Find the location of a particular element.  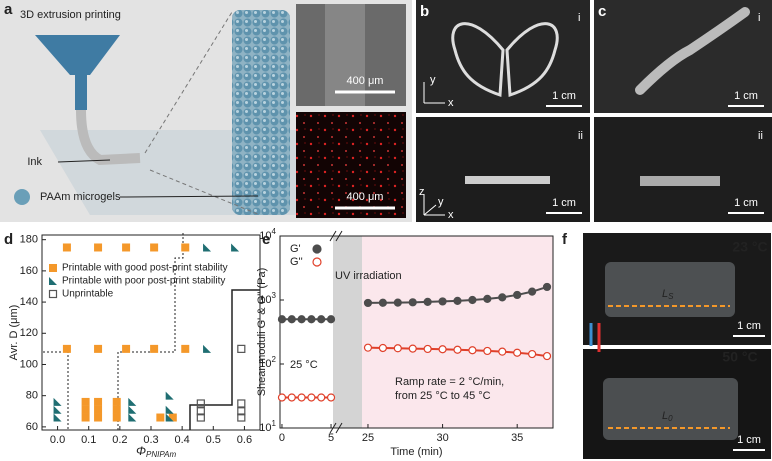

legend-label: G' is located at coordinates (295, 249).